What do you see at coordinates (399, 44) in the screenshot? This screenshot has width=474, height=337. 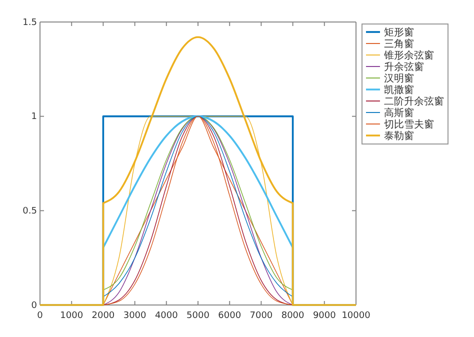 I see `legend-label: 三角窗` at bounding box center [399, 44].